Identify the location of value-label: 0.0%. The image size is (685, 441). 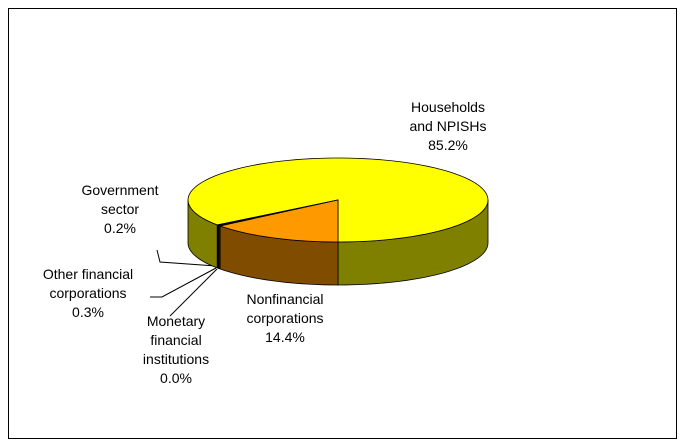
(176, 378).